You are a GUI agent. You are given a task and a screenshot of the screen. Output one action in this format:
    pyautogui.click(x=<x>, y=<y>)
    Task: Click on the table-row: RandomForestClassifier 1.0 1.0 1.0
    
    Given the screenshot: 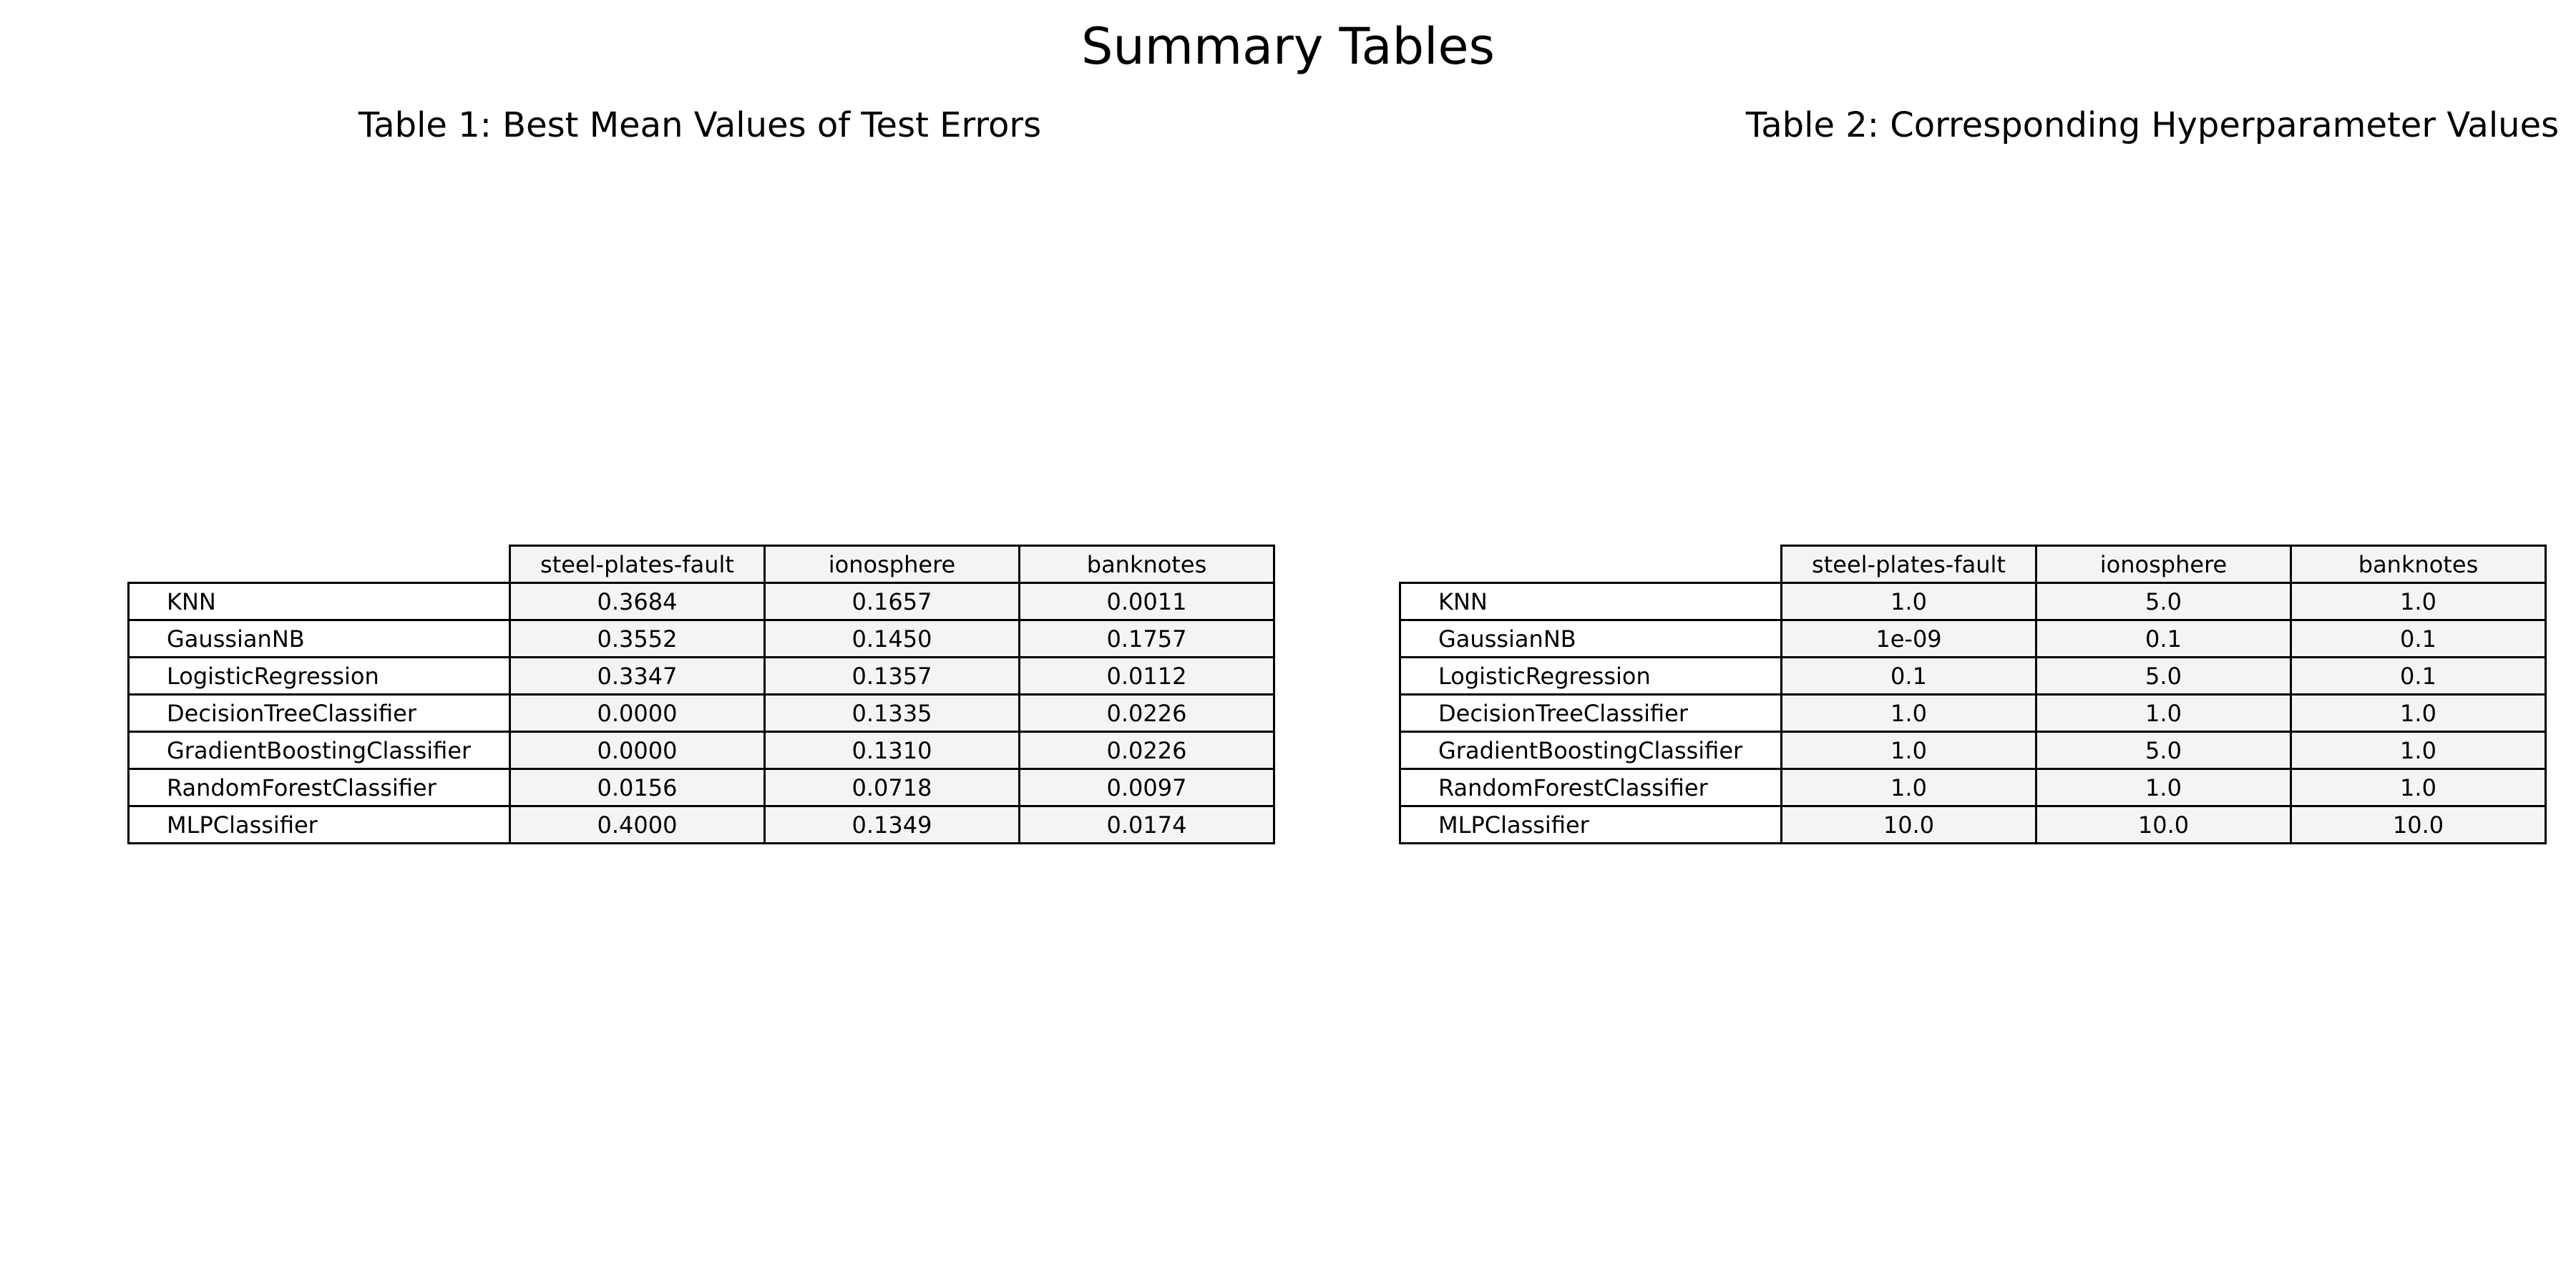 What is the action you would take?
    pyautogui.click(x=1973, y=788)
    